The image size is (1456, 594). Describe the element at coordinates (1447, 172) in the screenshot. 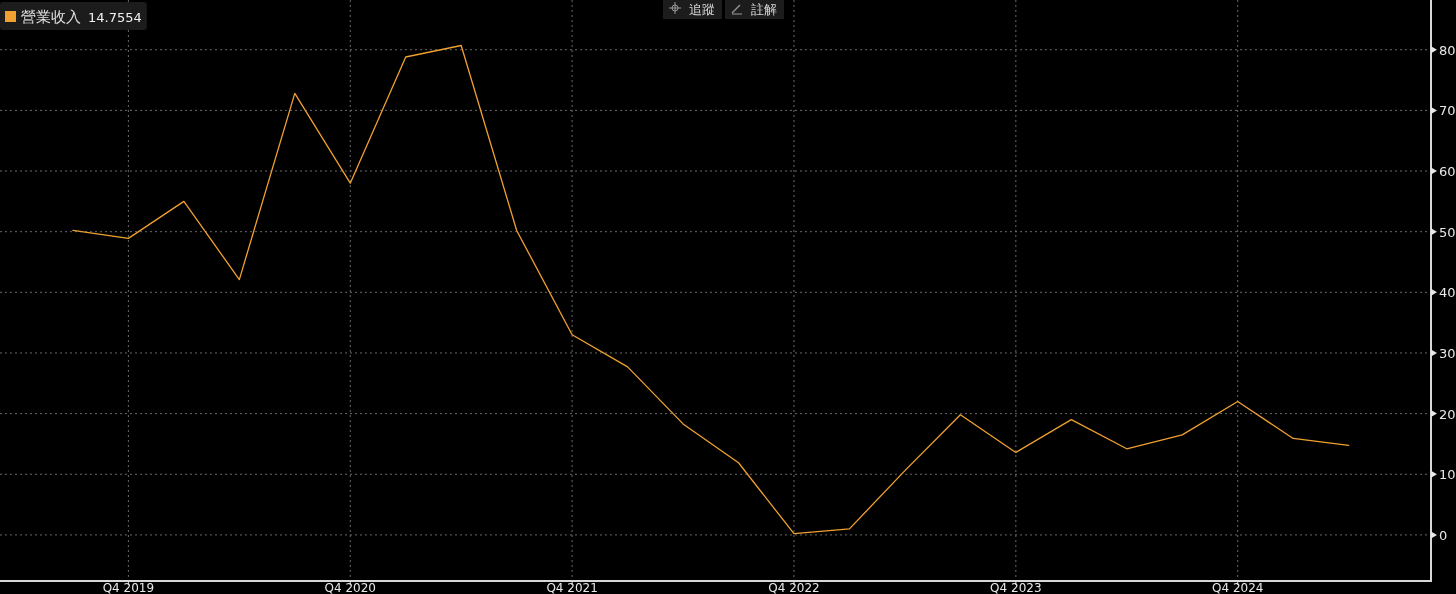

I see `y-tick-label: 60` at that location.